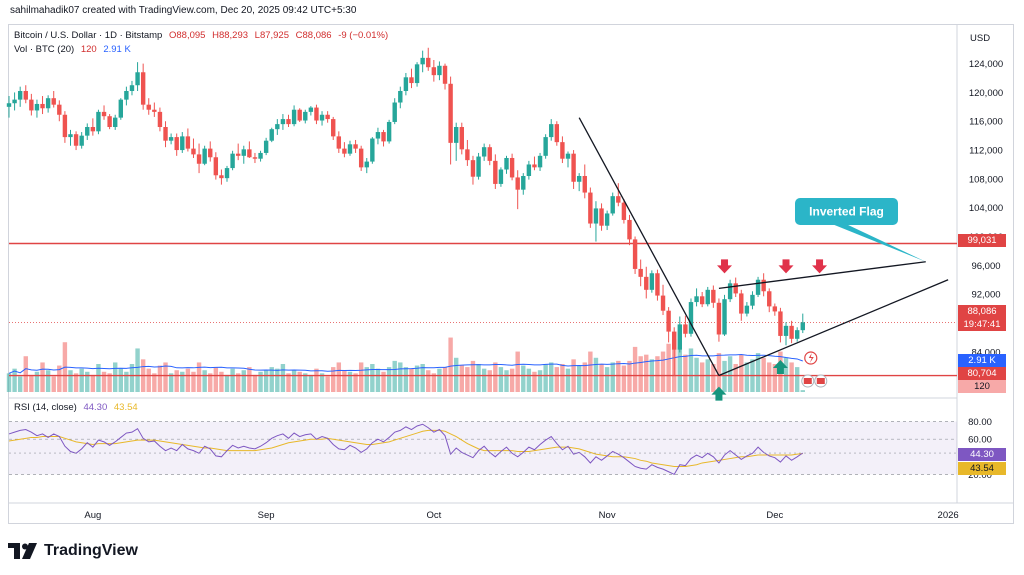 This screenshot has height=575, width=1024. I want to click on price-tick-label: 96,000, so click(985, 266).